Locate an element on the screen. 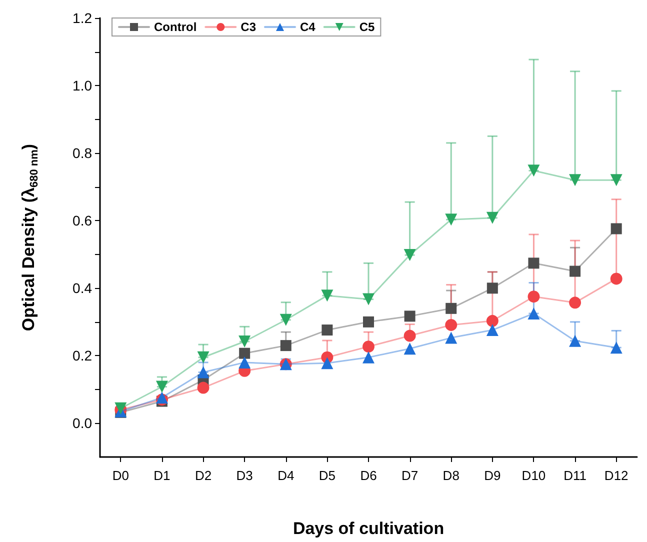  y-tick-label: 1.2 is located at coordinates (82, 18).